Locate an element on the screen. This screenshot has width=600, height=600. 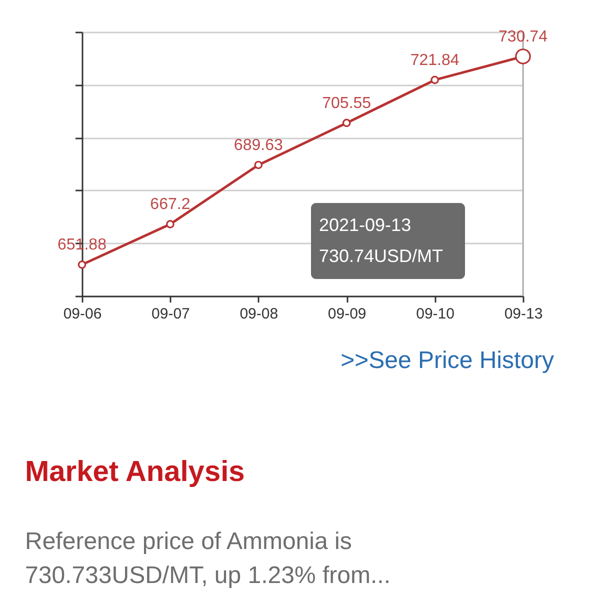
data-label: 705.55 is located at coordinates (347, 103).